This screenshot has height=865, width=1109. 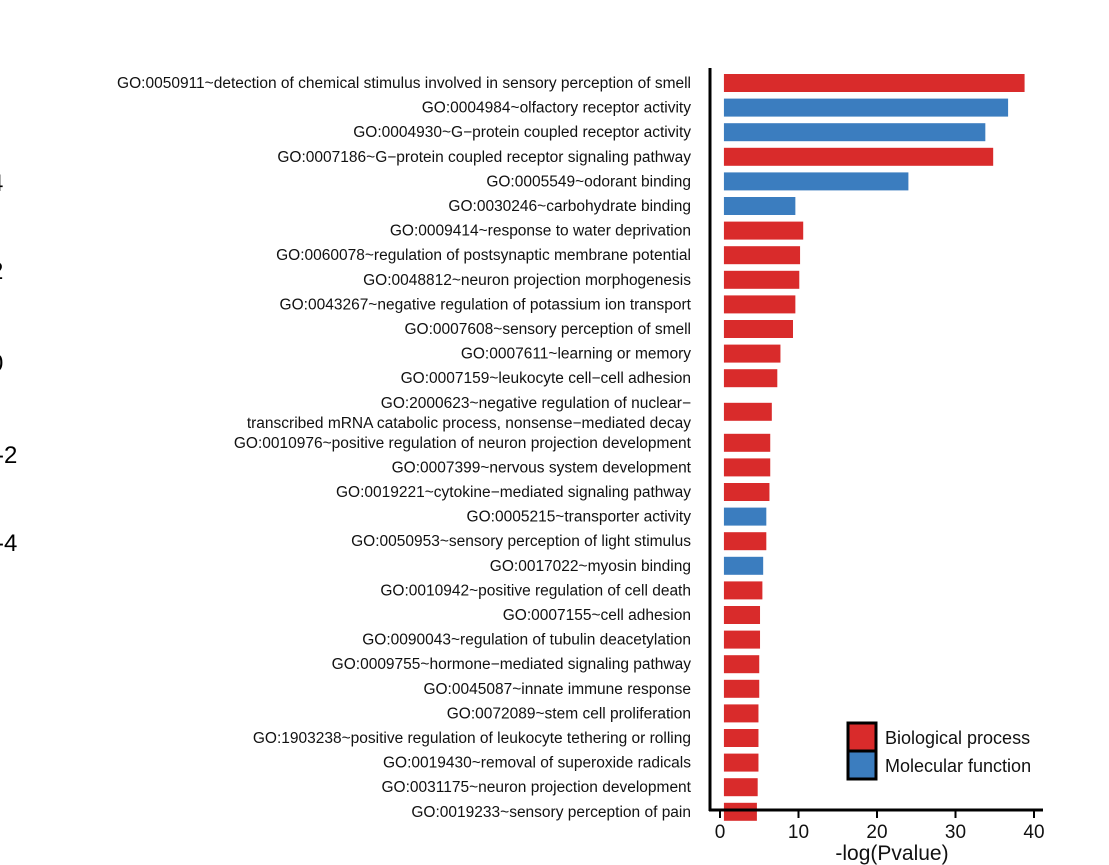 I want to click on side-axis-label: -4, so click(x=9, y=543).